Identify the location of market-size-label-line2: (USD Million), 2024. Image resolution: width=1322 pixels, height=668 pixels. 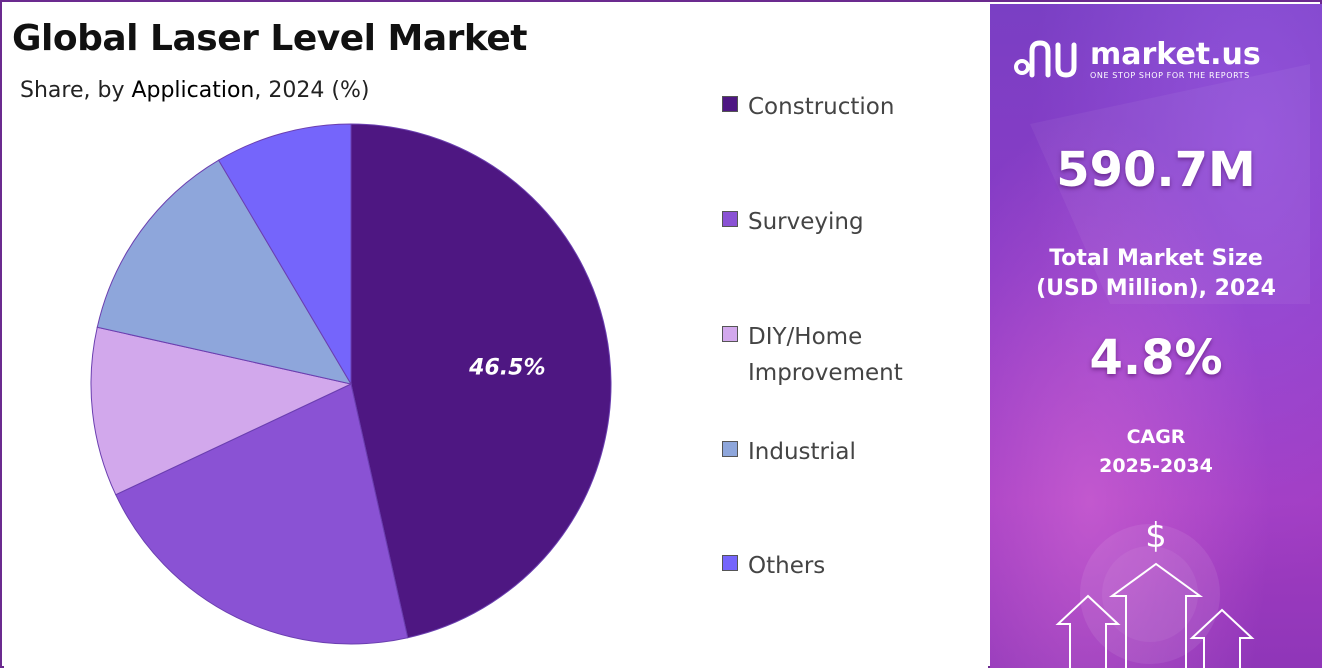
(1156, 288).